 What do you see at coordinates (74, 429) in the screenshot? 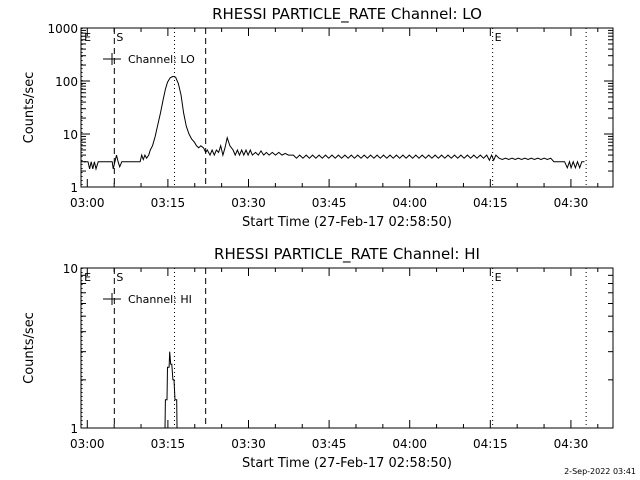
I see `chart-hi-y-tick-label: 1` at bounding box center [74, 429].